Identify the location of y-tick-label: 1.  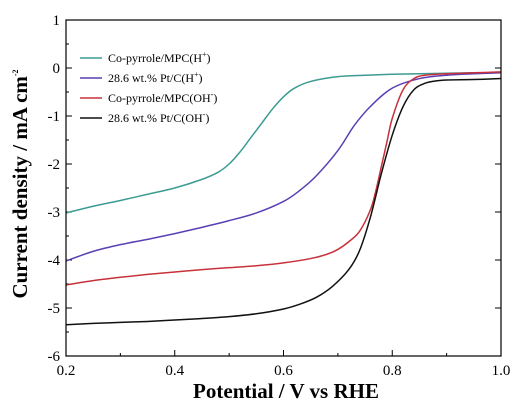
(57, 21).